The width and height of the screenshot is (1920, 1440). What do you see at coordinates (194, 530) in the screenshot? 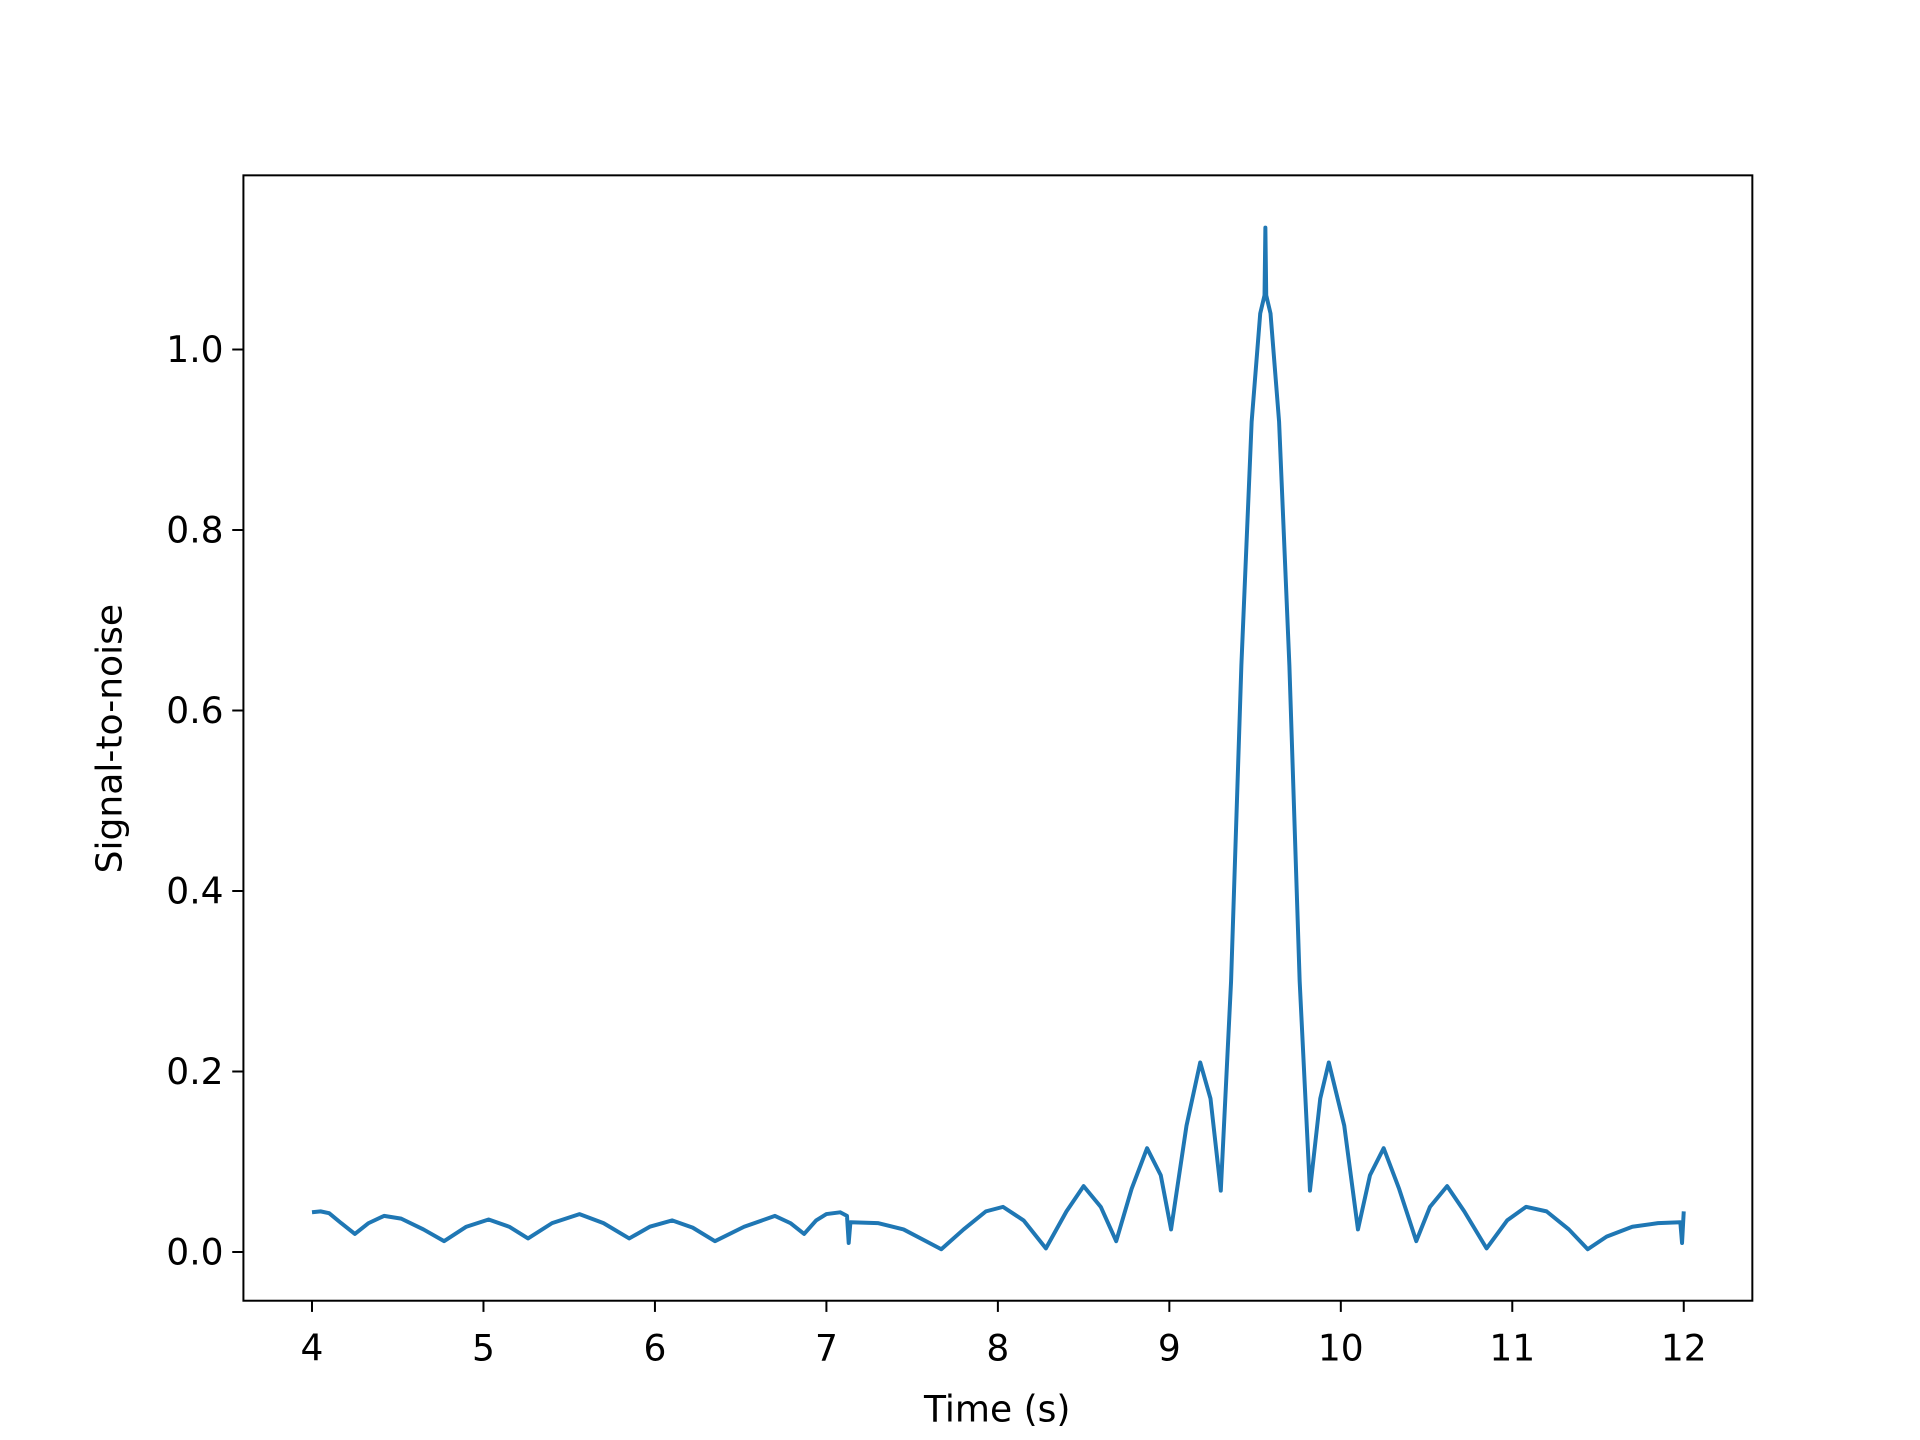
I see `y-tick-label: 0.8` at bounding box center [194, 530].